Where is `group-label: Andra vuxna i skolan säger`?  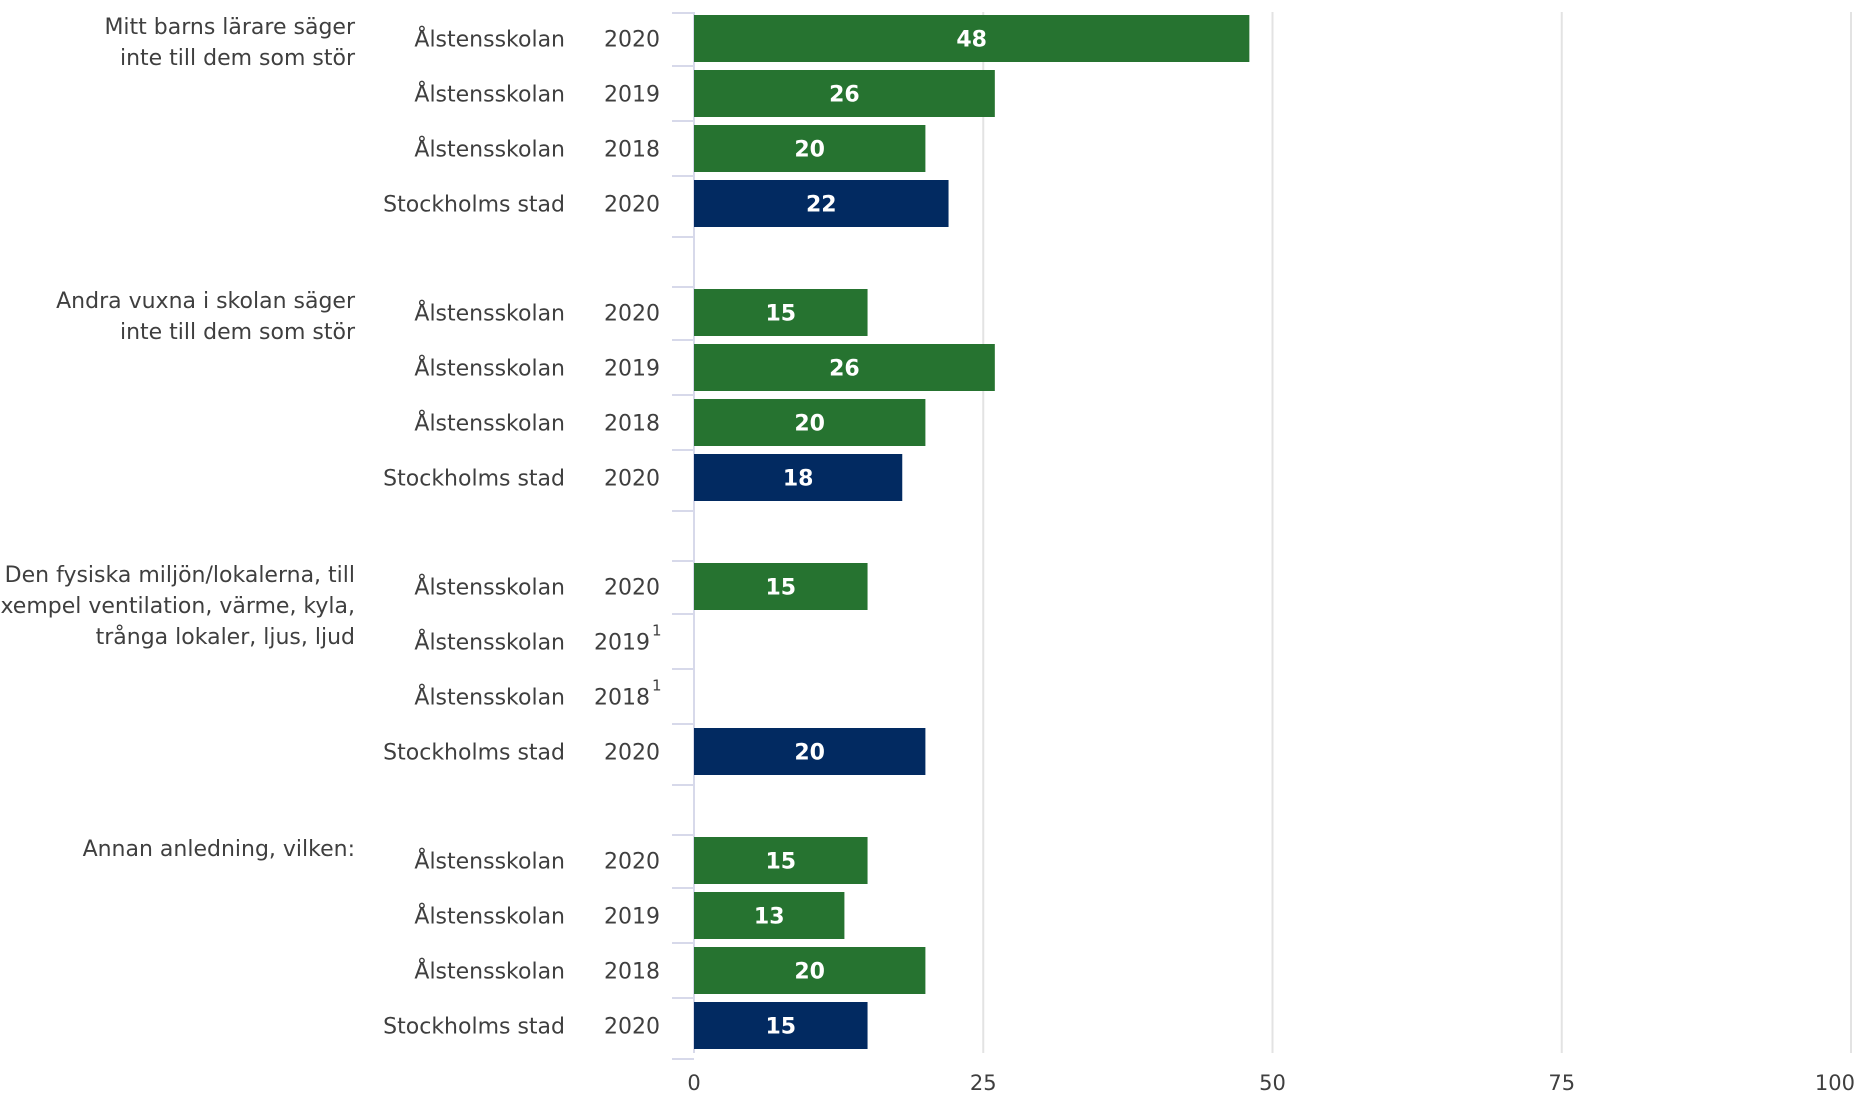 group-label: Andra vuxna i skolan säger is located at coordinates (206, 301).